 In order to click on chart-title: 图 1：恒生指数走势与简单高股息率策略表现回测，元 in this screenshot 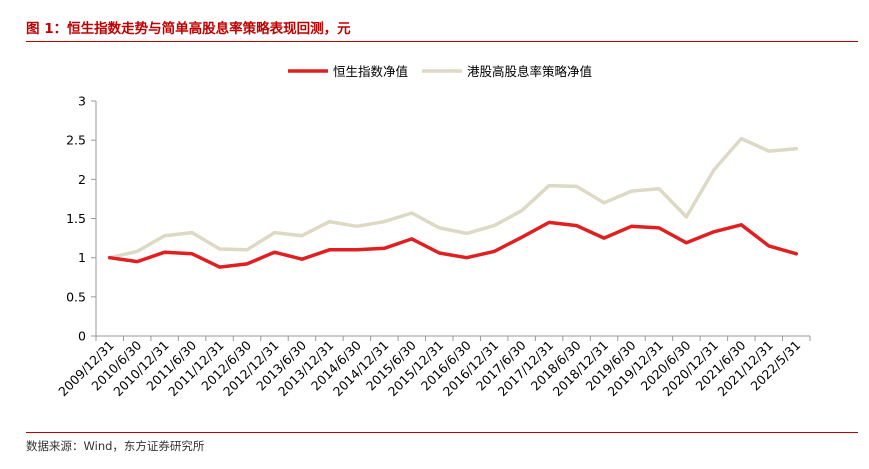, I will do `click(188, 29)`.